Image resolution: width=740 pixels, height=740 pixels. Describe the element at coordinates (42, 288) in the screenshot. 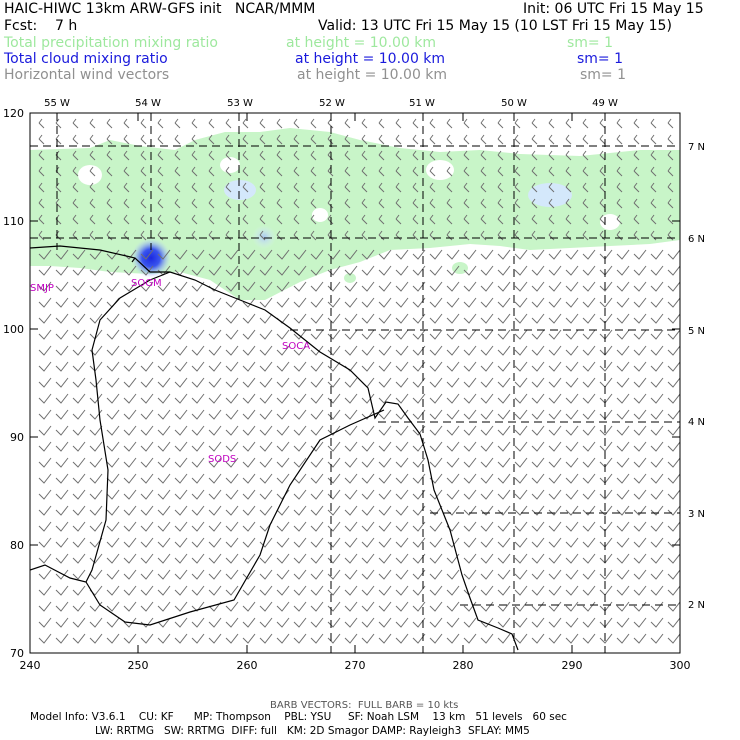

I see `station-smjp: SMJP` at that location.